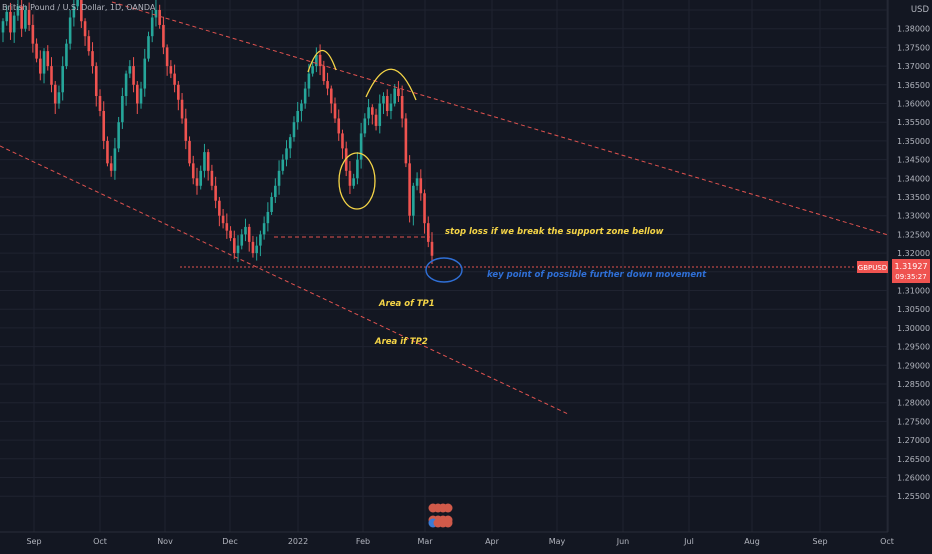 The width and height of the screenshot is (932, 554). I want to click on y-tick-label: 1.33000, so click(913, 216).